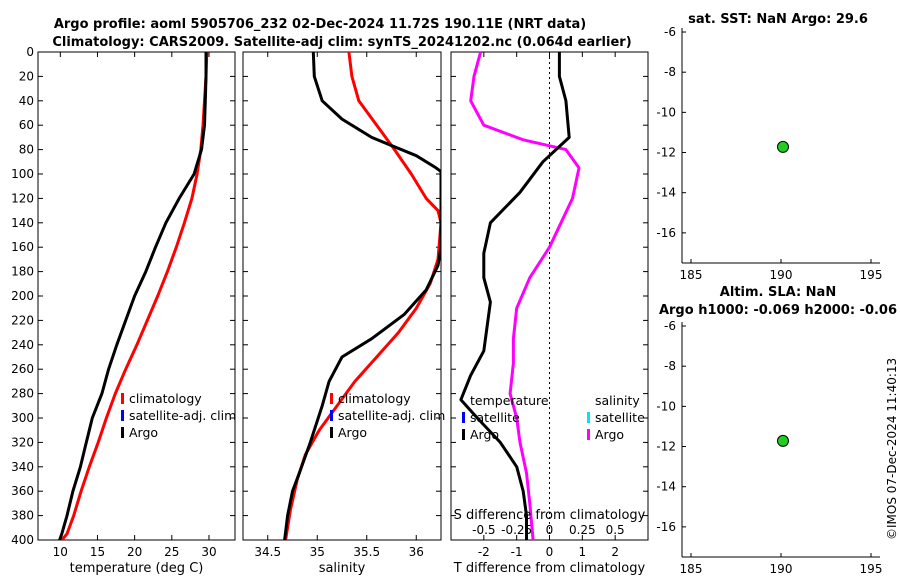 This screenshot has height=584, width=900. What do you see at coordinates (778, 292) in the screenshot?
I see `sla-map-title: Altim. SLA: NaN` at bounding box center [778, 292].